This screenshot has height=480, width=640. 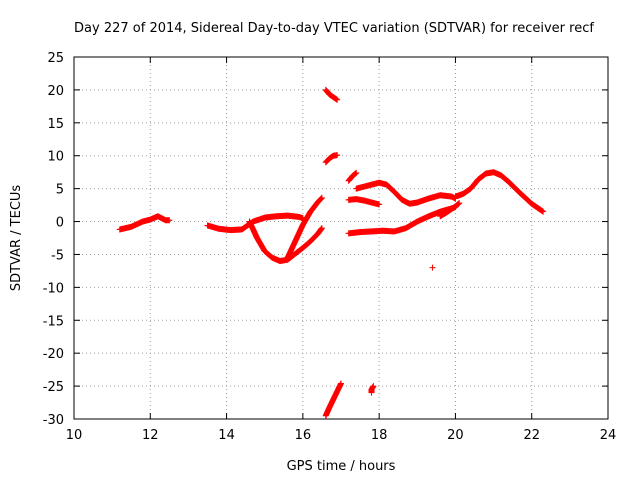 I want to click on y-tick-label: -15, so click(x=53, y=321).